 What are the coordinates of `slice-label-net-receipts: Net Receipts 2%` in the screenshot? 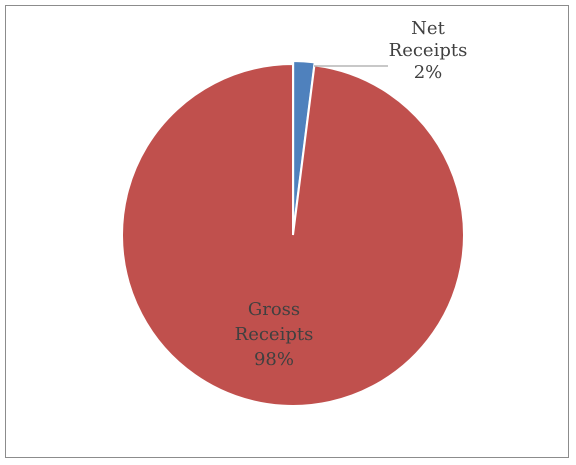 It's located at (428, 50).